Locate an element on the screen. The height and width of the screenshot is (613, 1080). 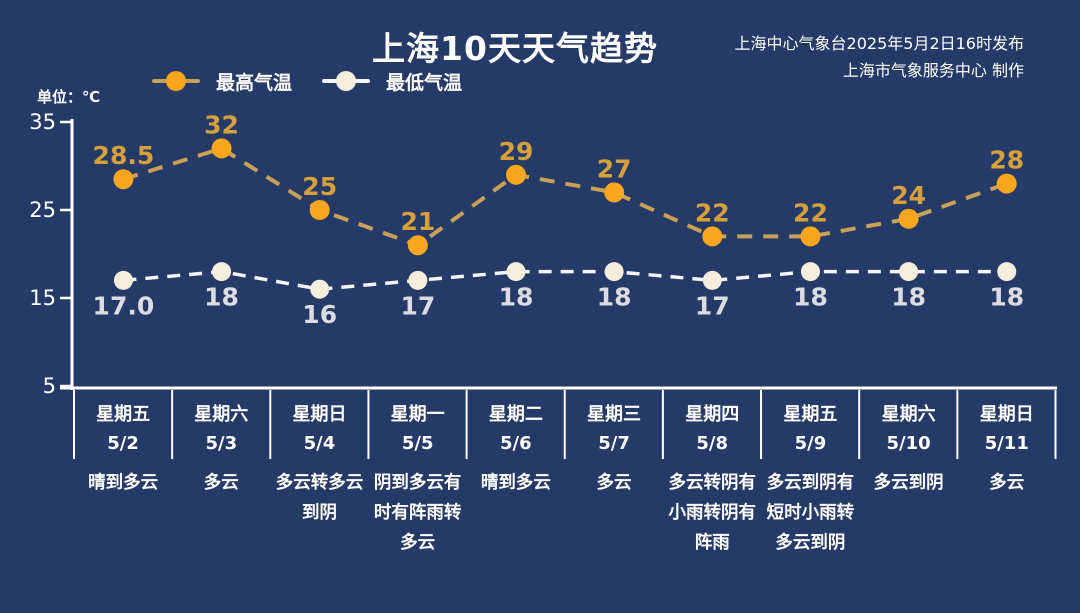
forecast-date: 5/6 is located at coordinates (516, 443).